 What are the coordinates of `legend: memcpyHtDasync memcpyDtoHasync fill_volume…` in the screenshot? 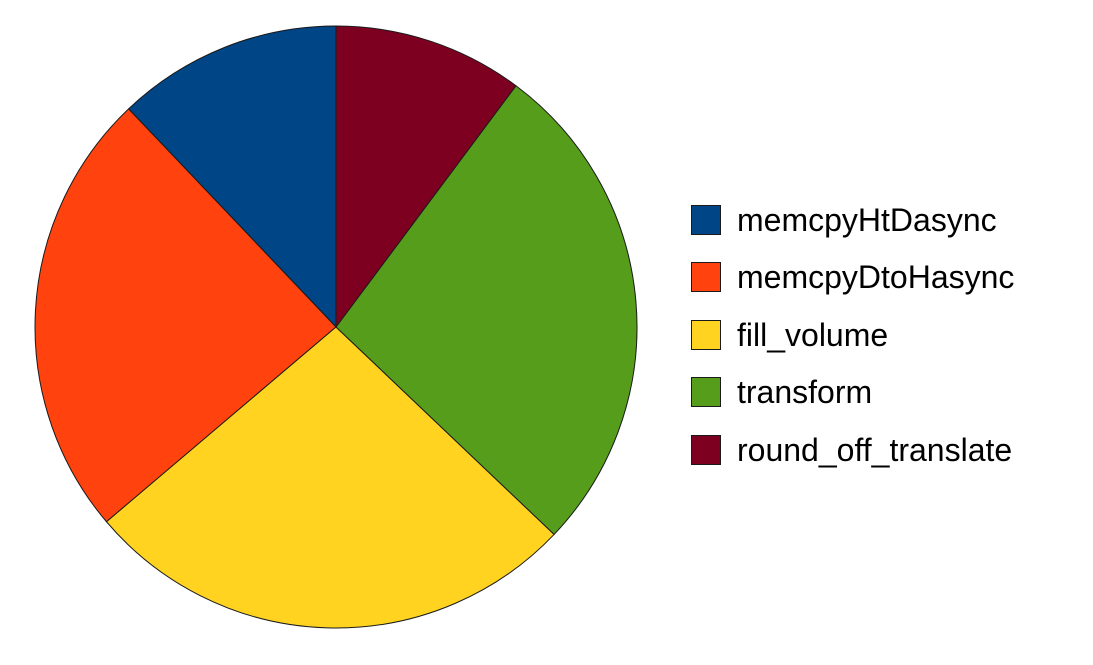 It's located at (852, 335).